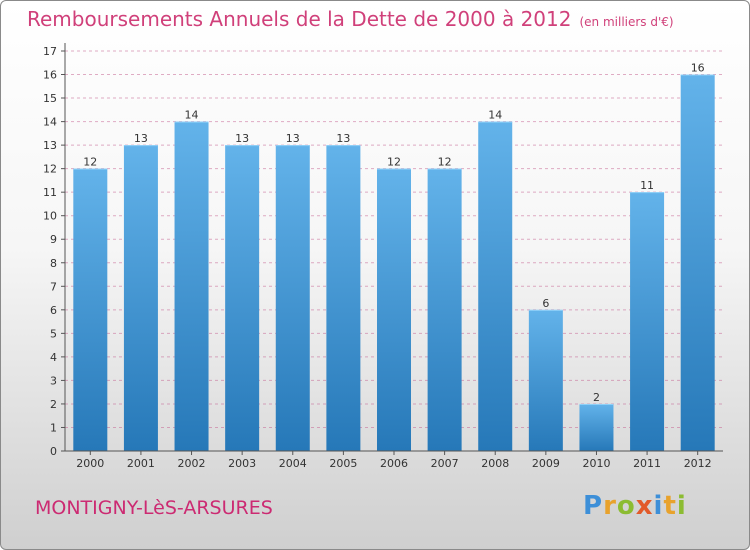  I want to click on x-tick-label: 2005, so click(343, 463).